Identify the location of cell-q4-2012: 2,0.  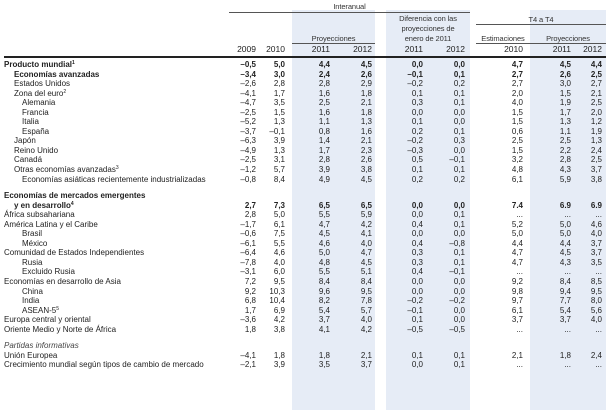
(596, 112).